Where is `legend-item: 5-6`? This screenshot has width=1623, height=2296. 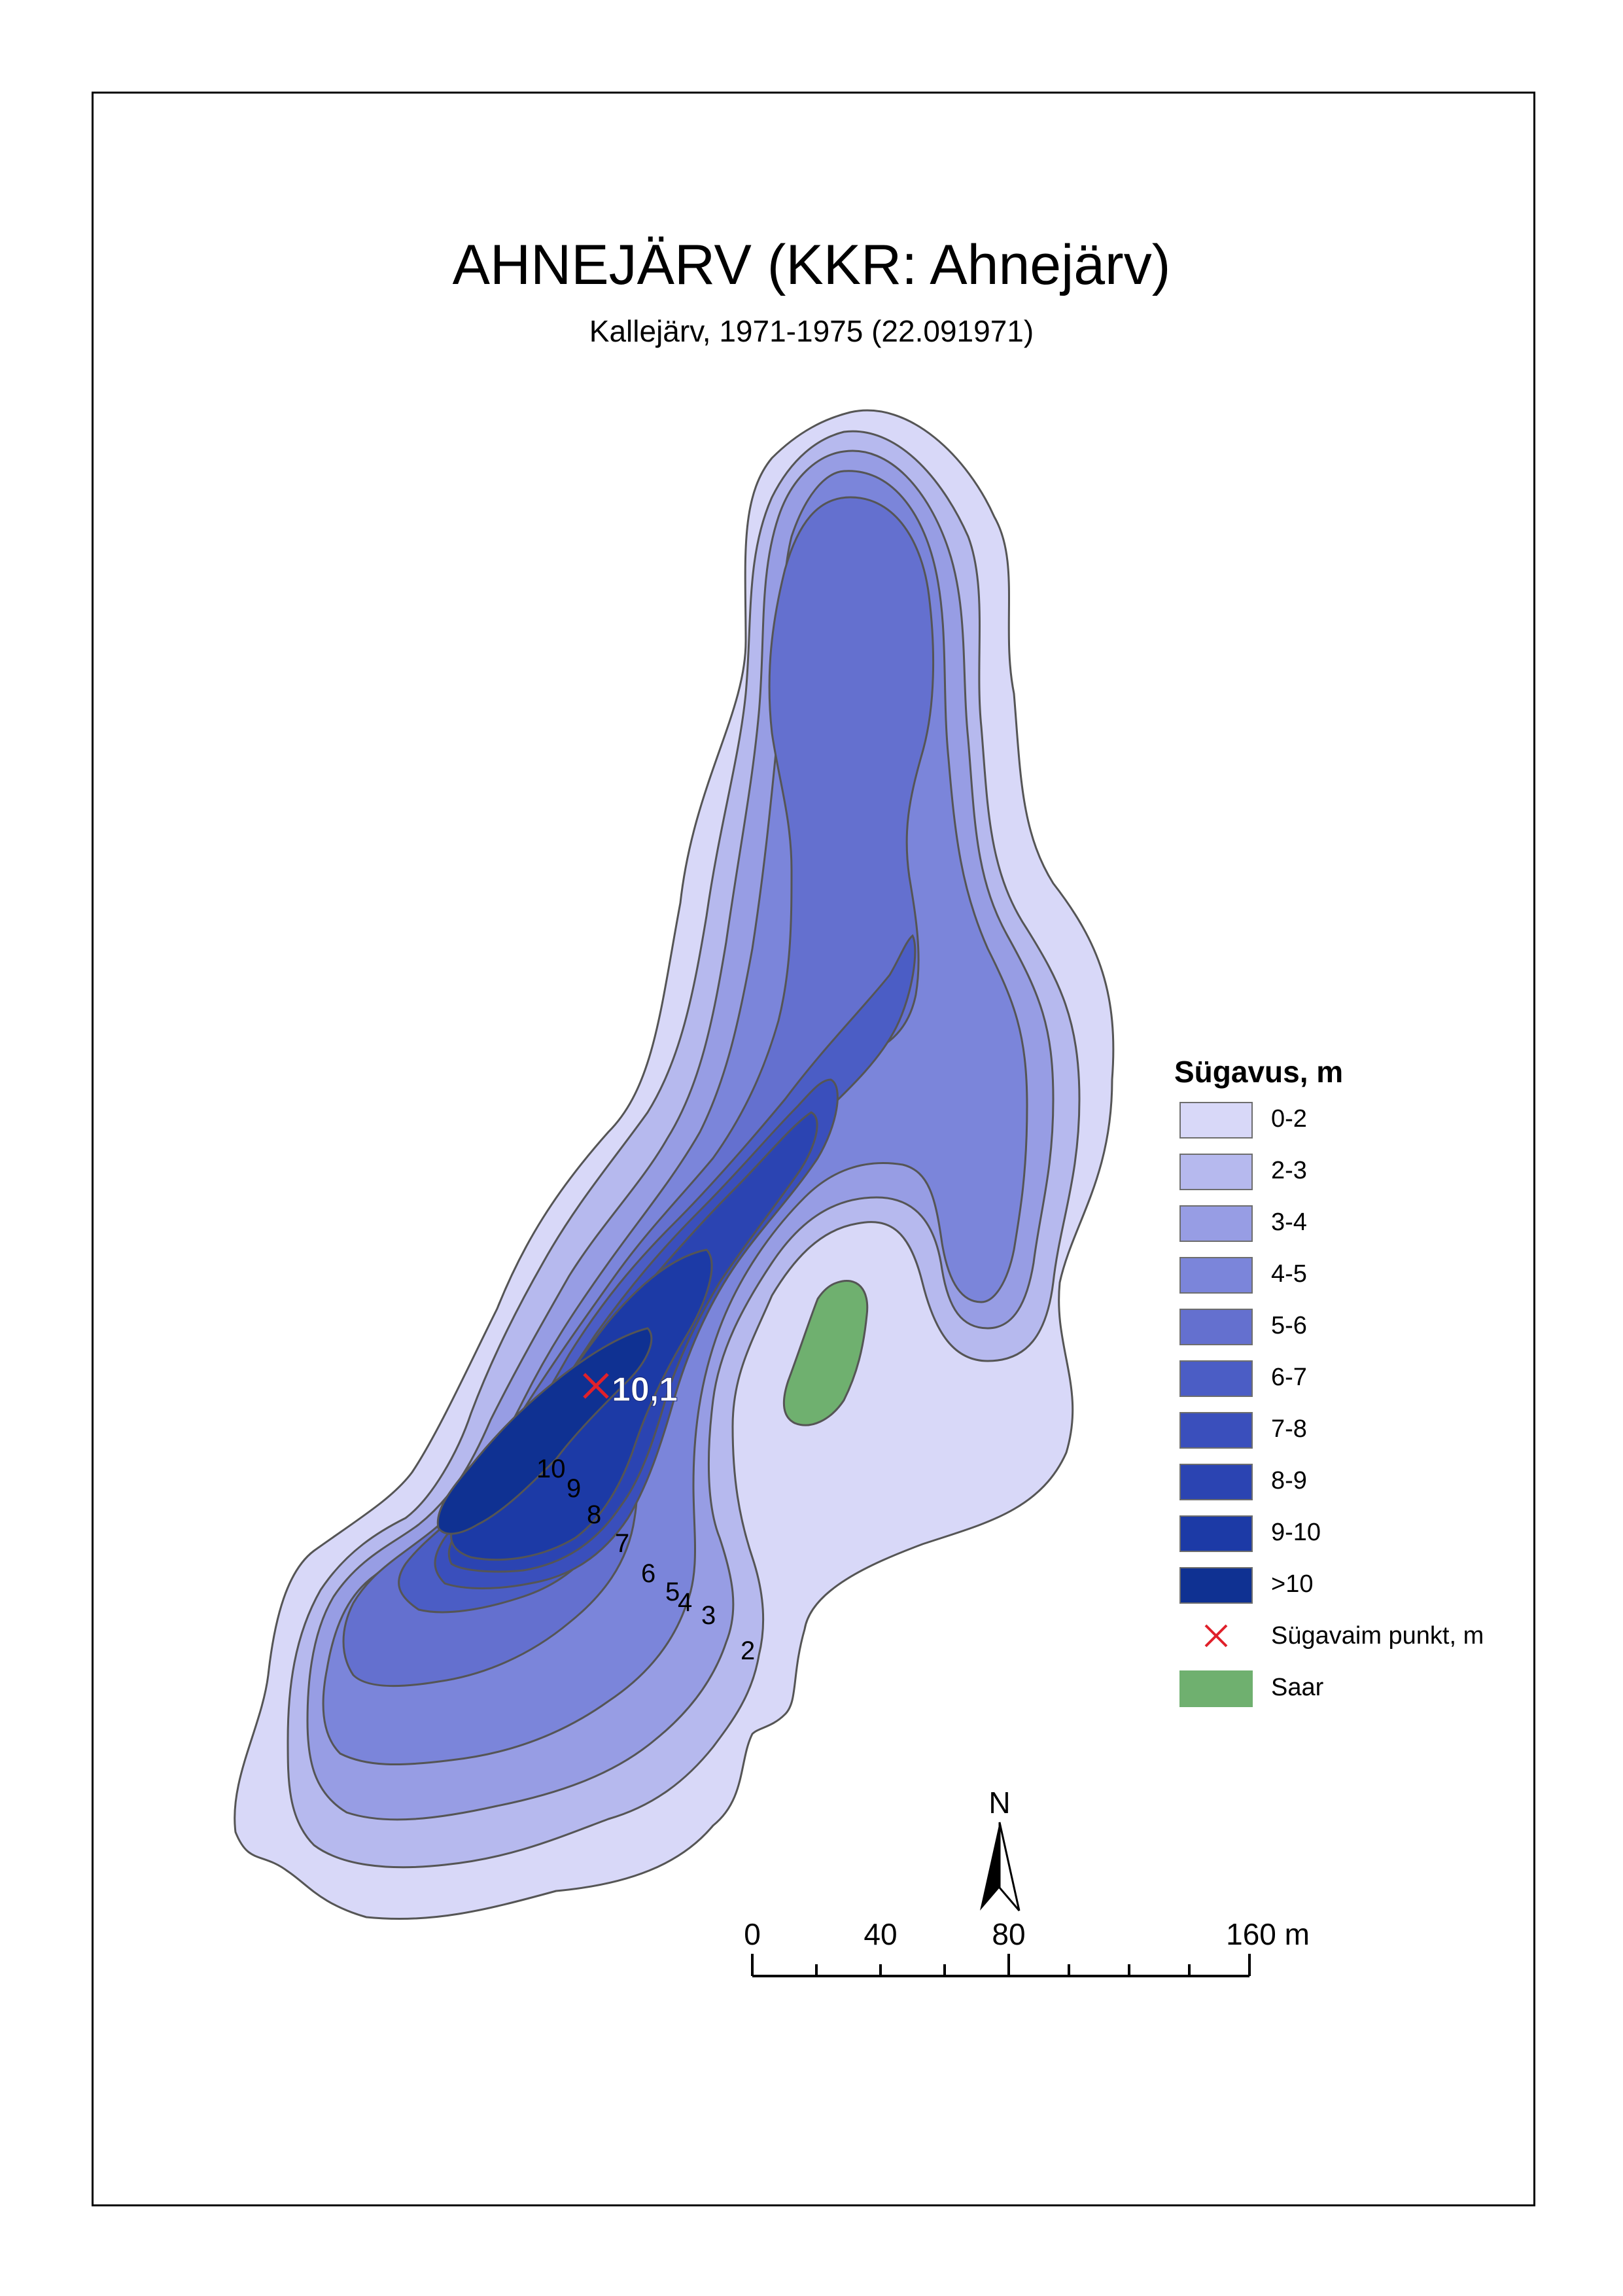 legend-item: 5-6 is located at coordinates (1357, 1330).